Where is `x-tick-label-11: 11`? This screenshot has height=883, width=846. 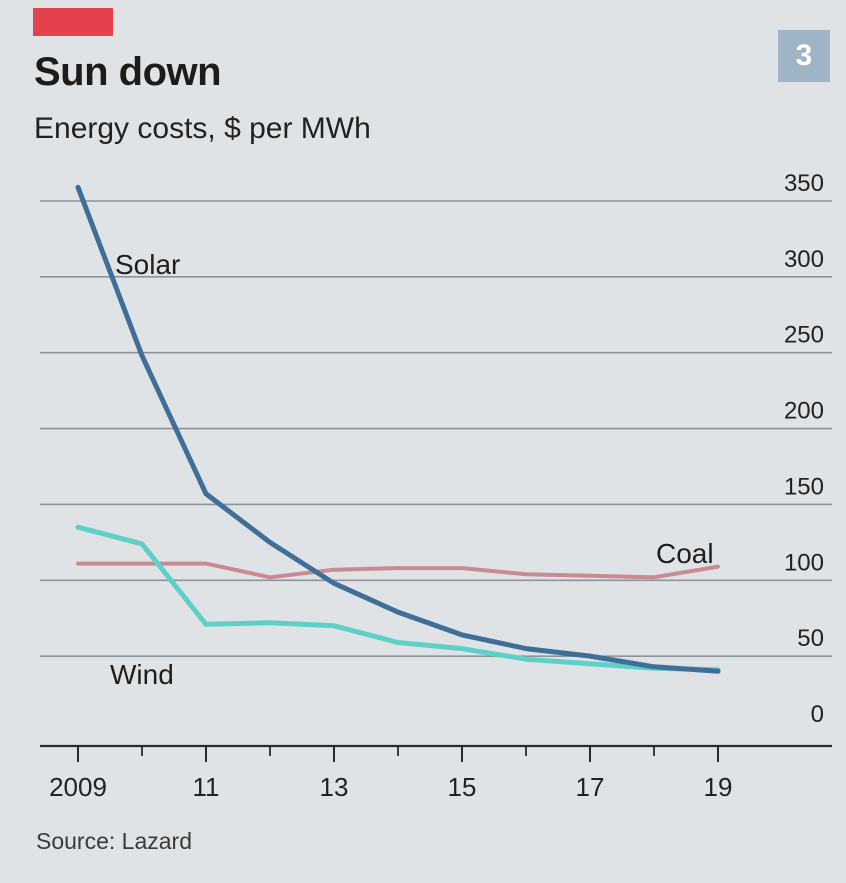 x-tick-label-11: 11 is located at coordinates (206, 787).